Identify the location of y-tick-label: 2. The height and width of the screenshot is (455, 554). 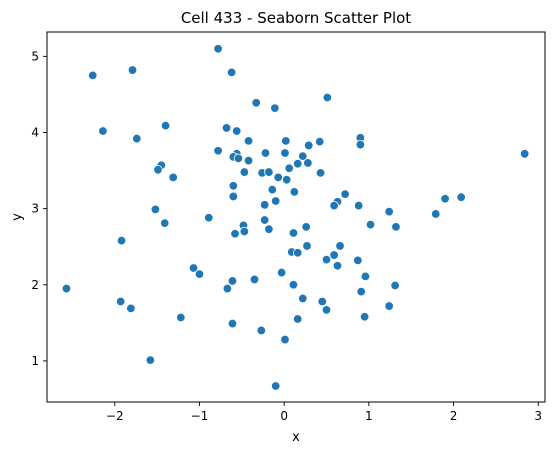
(35, 285).